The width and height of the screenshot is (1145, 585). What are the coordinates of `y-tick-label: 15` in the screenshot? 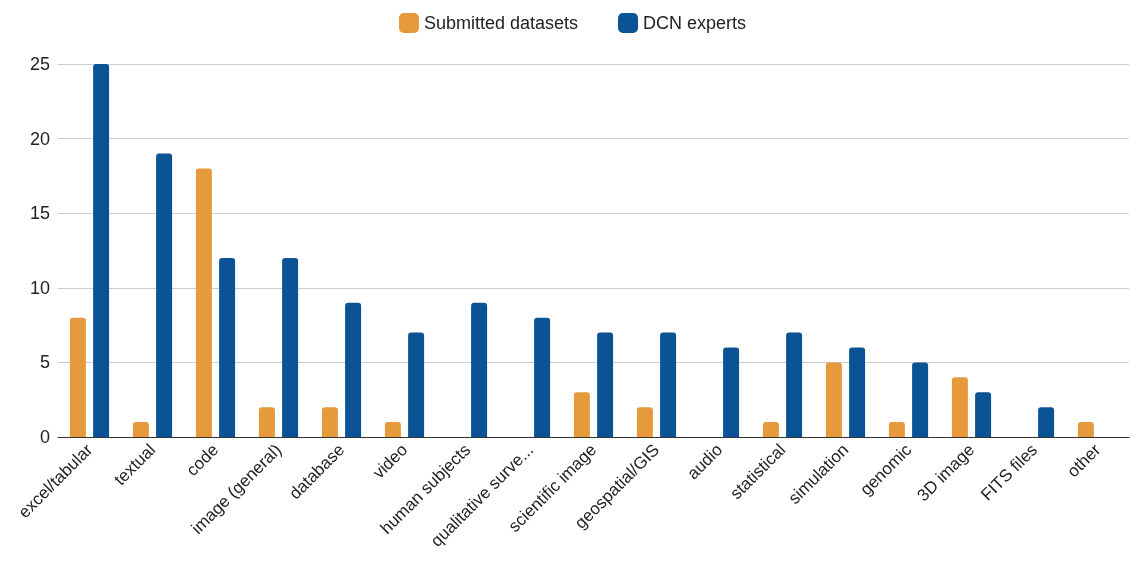 It's located at (39, 213).